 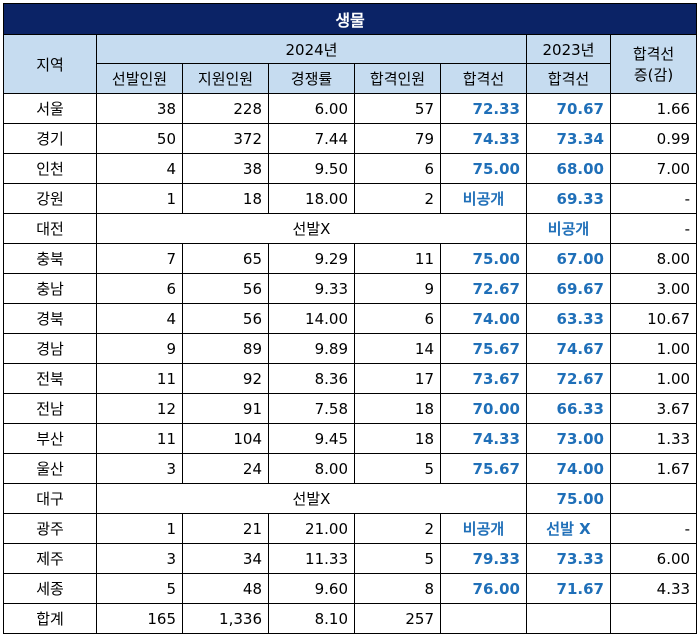 I want to click on region-cell: 세종, so click(x=50, y=588).